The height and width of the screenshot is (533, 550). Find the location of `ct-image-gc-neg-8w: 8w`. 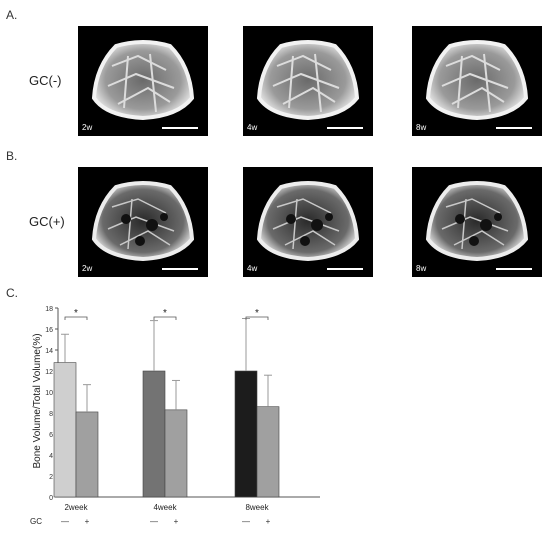

ct-image-gc-neg-8w: 8w is located at coordinates (477, 81).